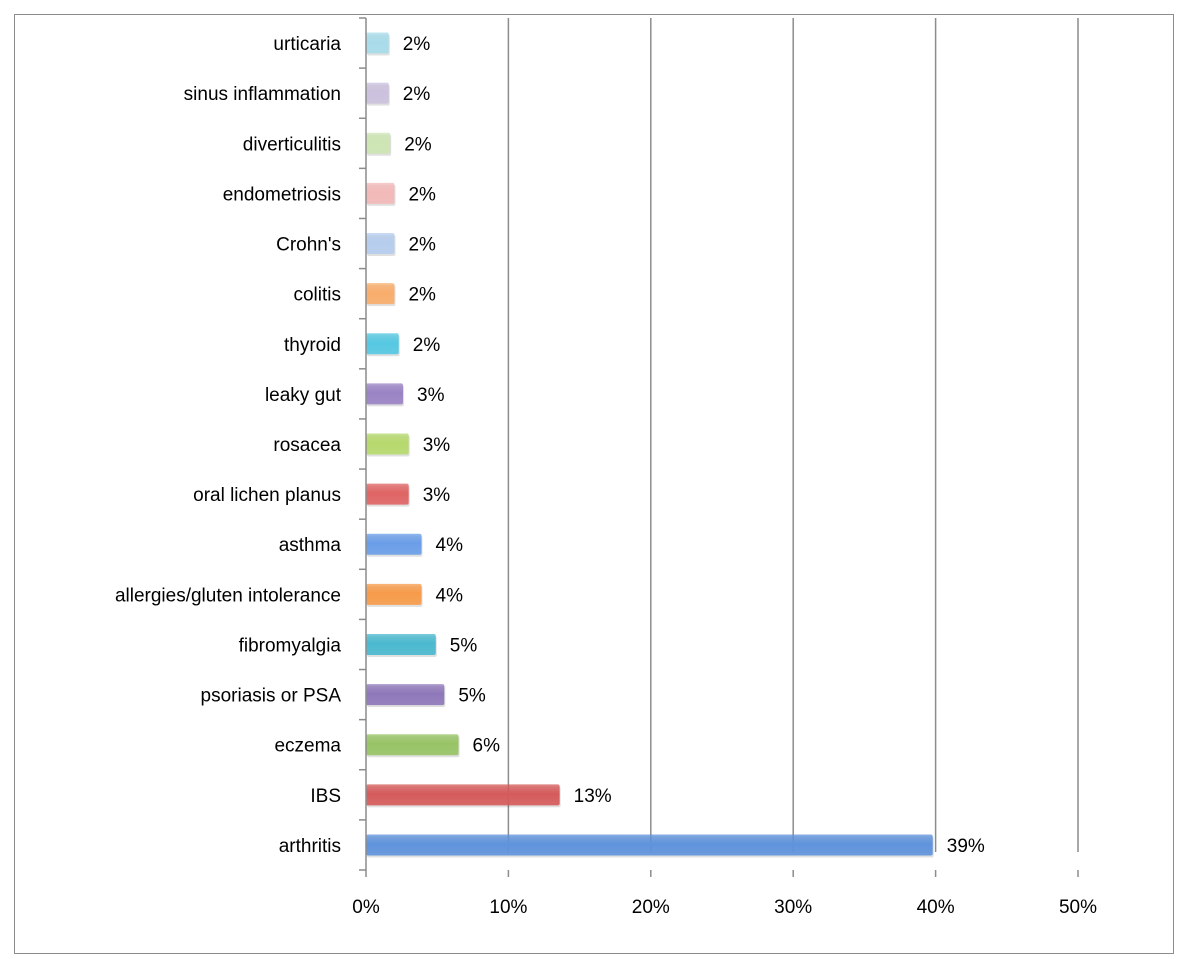  I want to click on category-label: eczema, so click(307, 746).